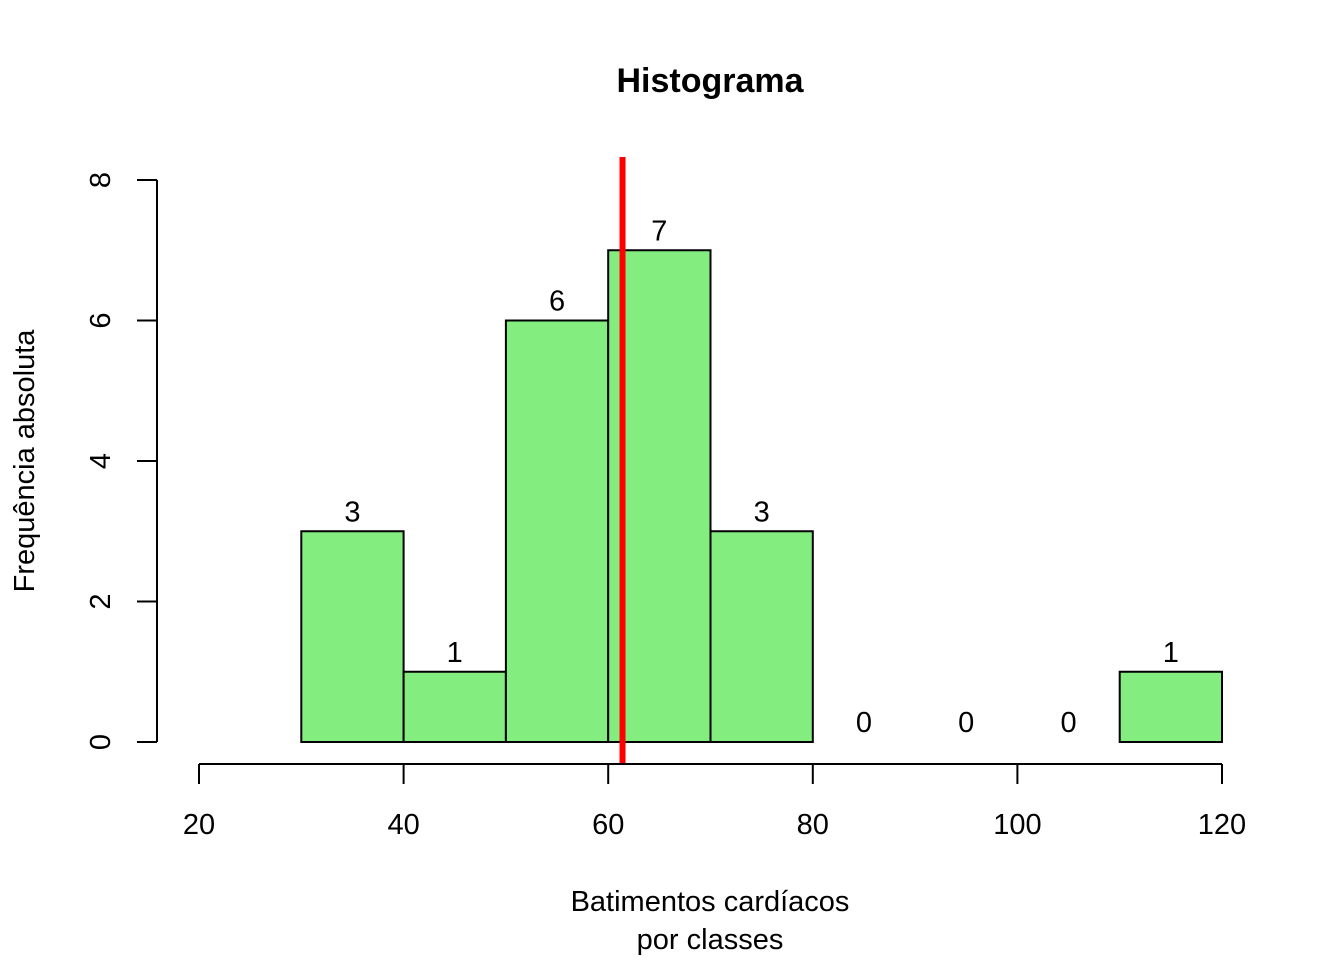  What do you see at coordinates (101, 601) in the screenshot?
I see `y-tick-label: 2` at bounding box center [101, 601].